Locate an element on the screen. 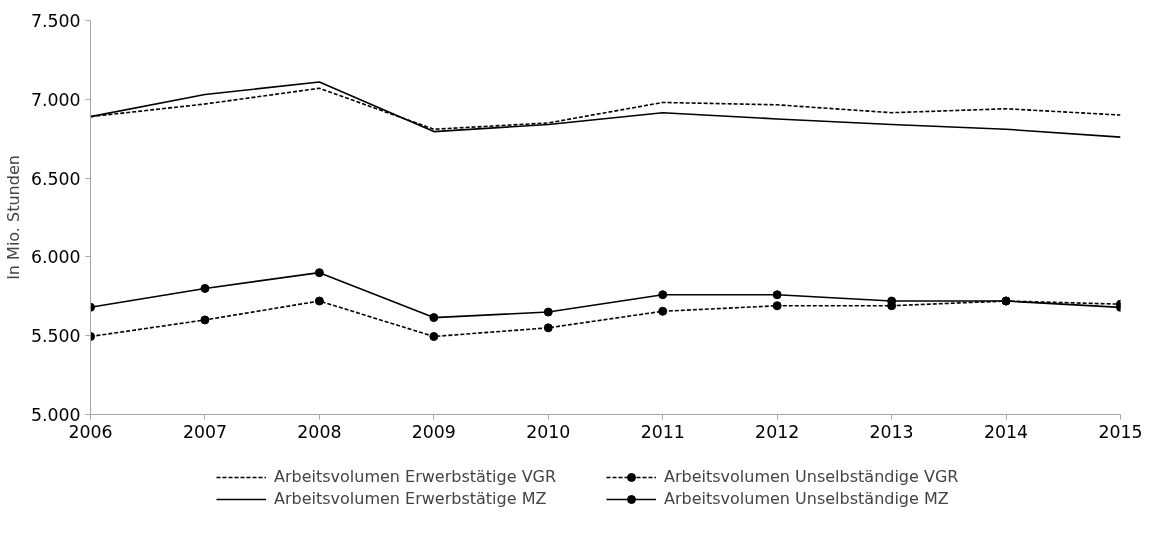  x-tick-label: 2014 is located at coordinates (1006, 431).